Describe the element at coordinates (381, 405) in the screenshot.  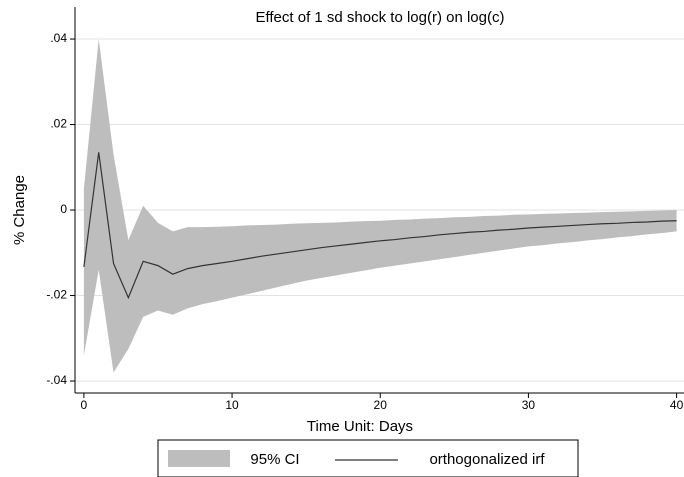
I see `x-tick-label: 20` at that location.